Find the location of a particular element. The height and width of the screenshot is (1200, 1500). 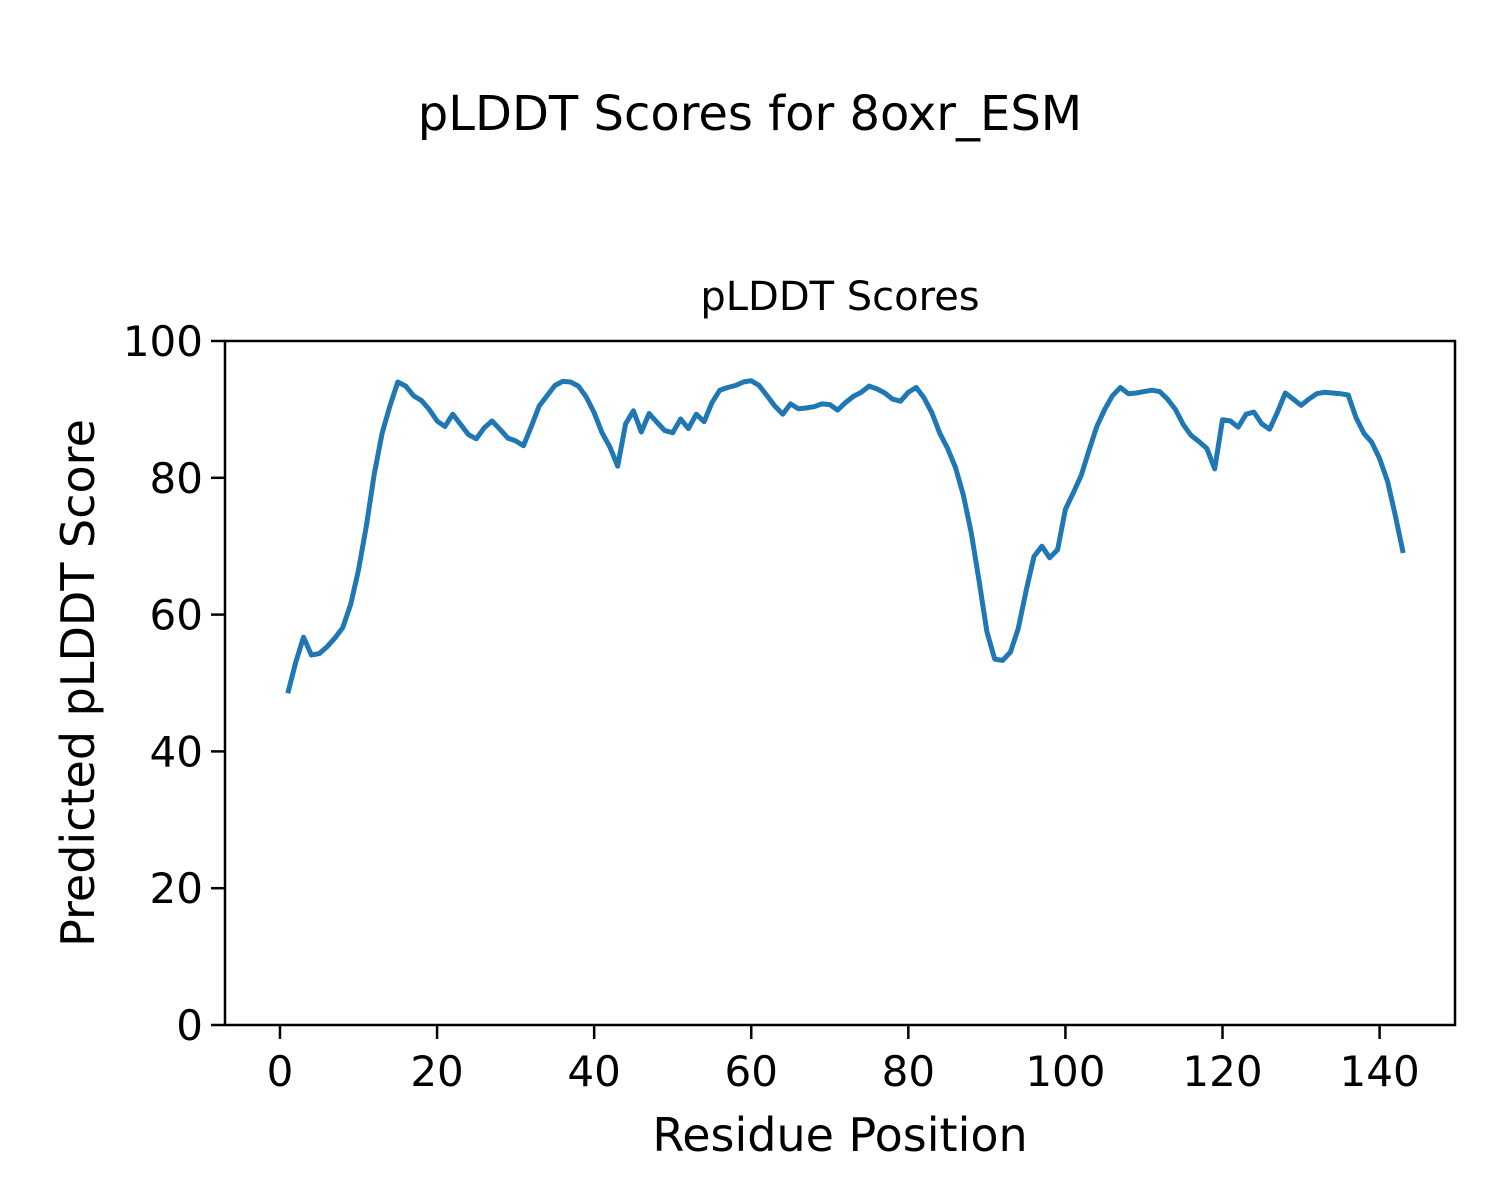

x-tick-label: 120 is located at coordinates (1222, 1071).